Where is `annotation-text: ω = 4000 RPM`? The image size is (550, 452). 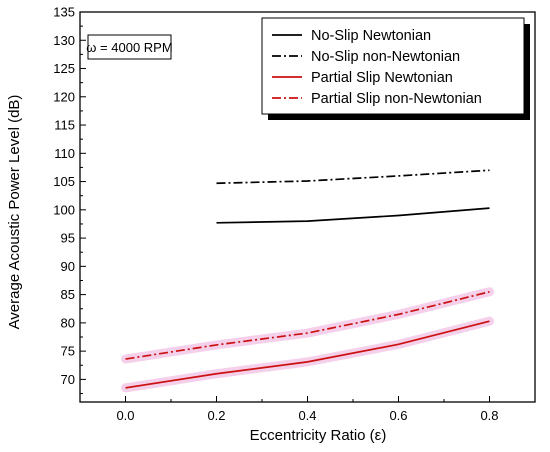 annotation-text: ω = 4000 RPM is located at coordinates (129, 47).